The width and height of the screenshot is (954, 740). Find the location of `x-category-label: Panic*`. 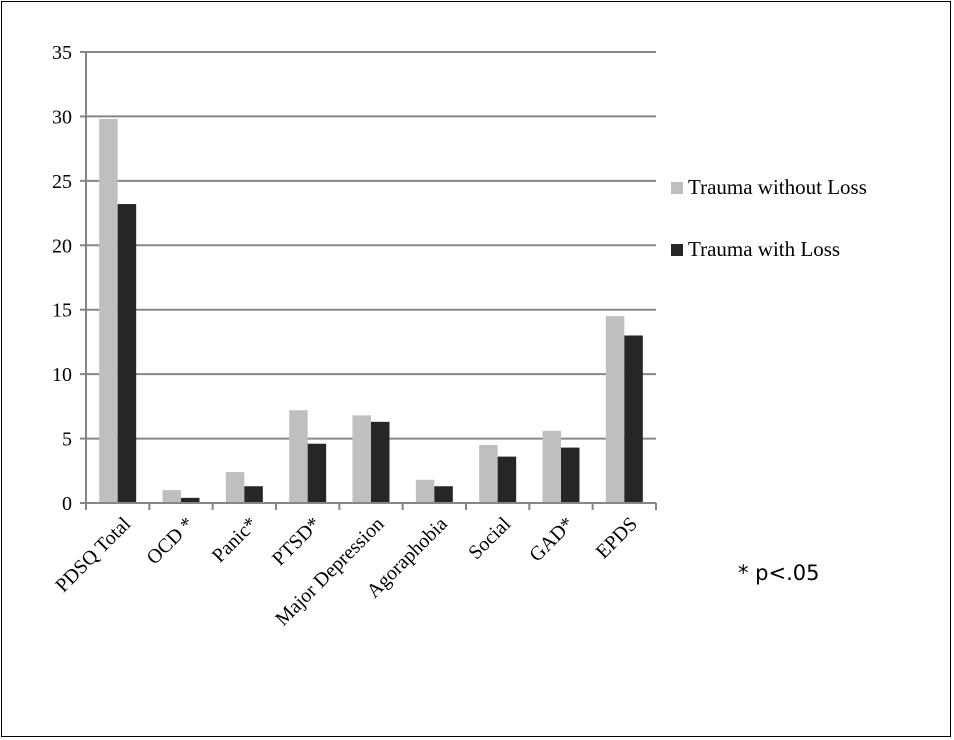

x-category-label: Panic* is located at coordinates (235, 540).